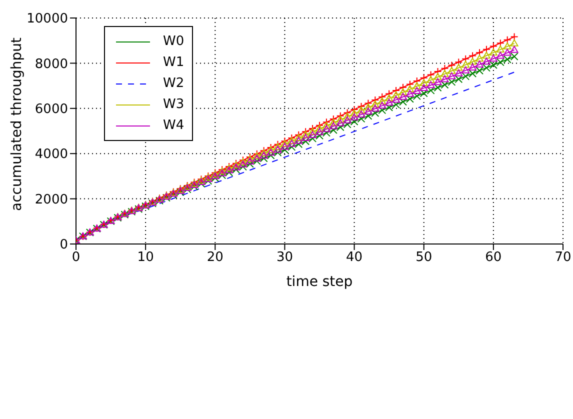  What do you see at coordinates (51, 200) in the screenshot?
I see `y-tick-label: 2000` at bounding box center [51, 200].